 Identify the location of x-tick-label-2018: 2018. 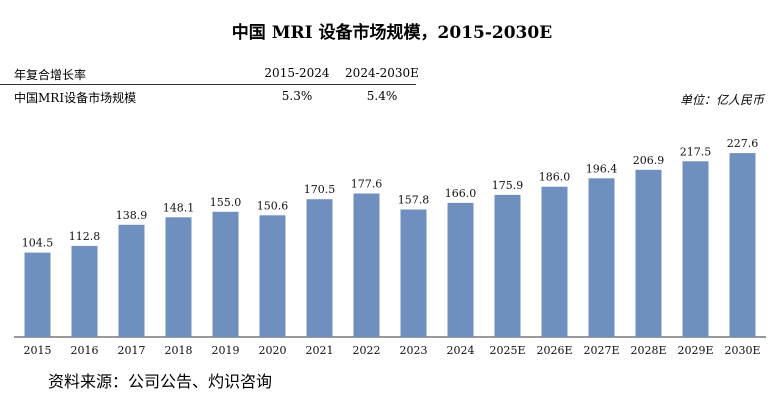
(179, 350).